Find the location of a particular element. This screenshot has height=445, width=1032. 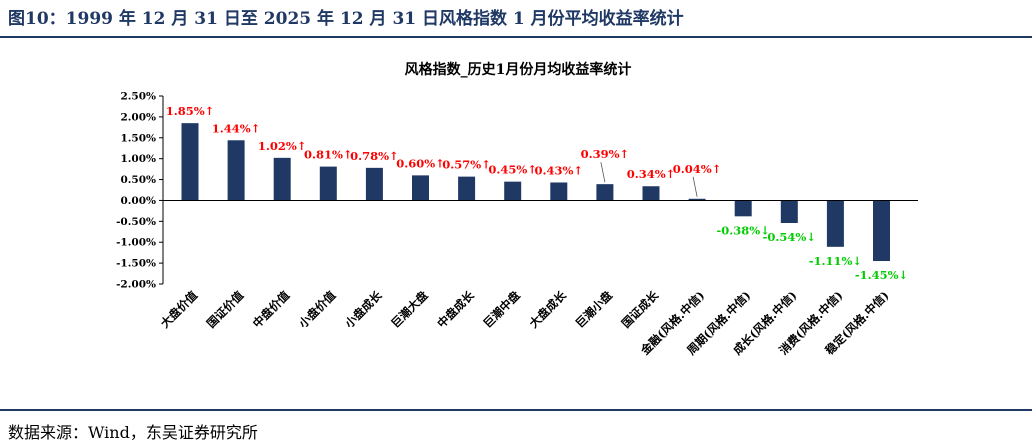

x-tick-label: 中盘价值 is located at coordinates (271, 309).